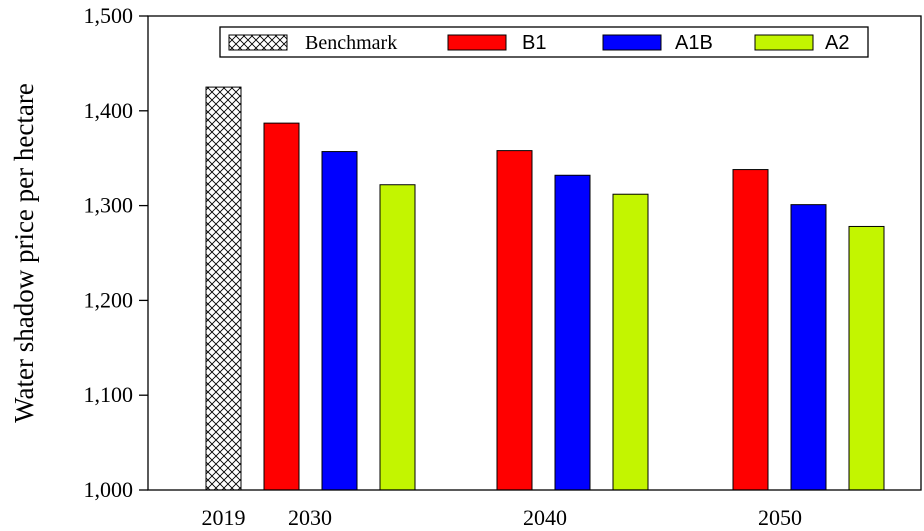 The image size is (924, 531). I want to click on x-tick-label: 2040, so click(545, 517).